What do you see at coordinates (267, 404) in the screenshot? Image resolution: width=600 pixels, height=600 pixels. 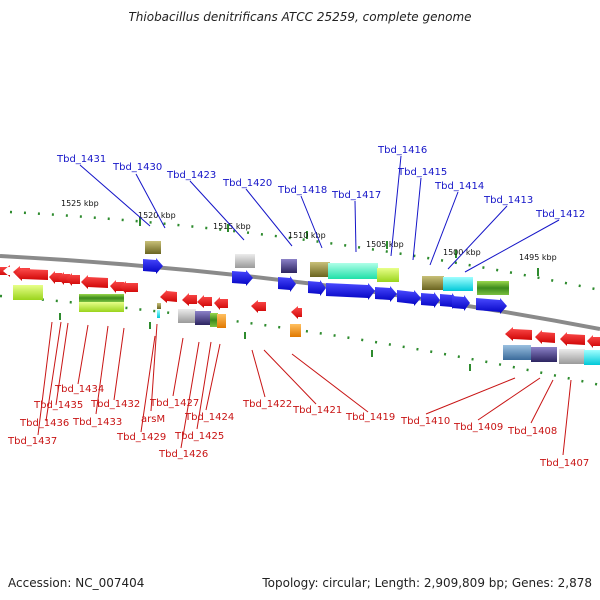 I see `gene-label-Tbd_1422: Tbd_1422` at bounding box center [267, 404].